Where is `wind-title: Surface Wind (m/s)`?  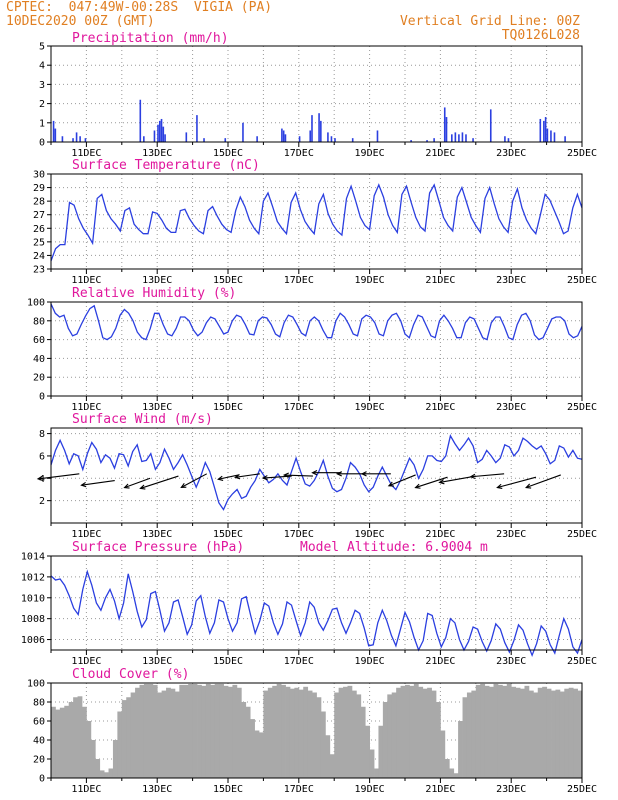
wind-title: Surface Wind (m/s) is located at coordinates (142, 419).